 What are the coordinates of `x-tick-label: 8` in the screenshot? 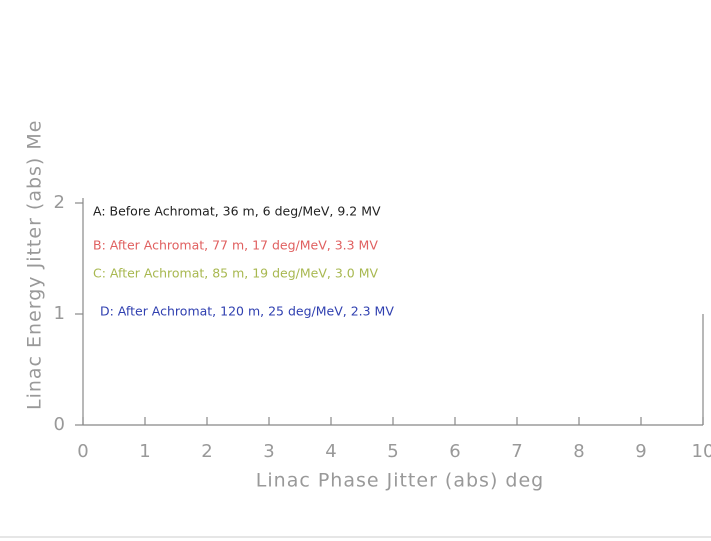 It's located at (578, 451).